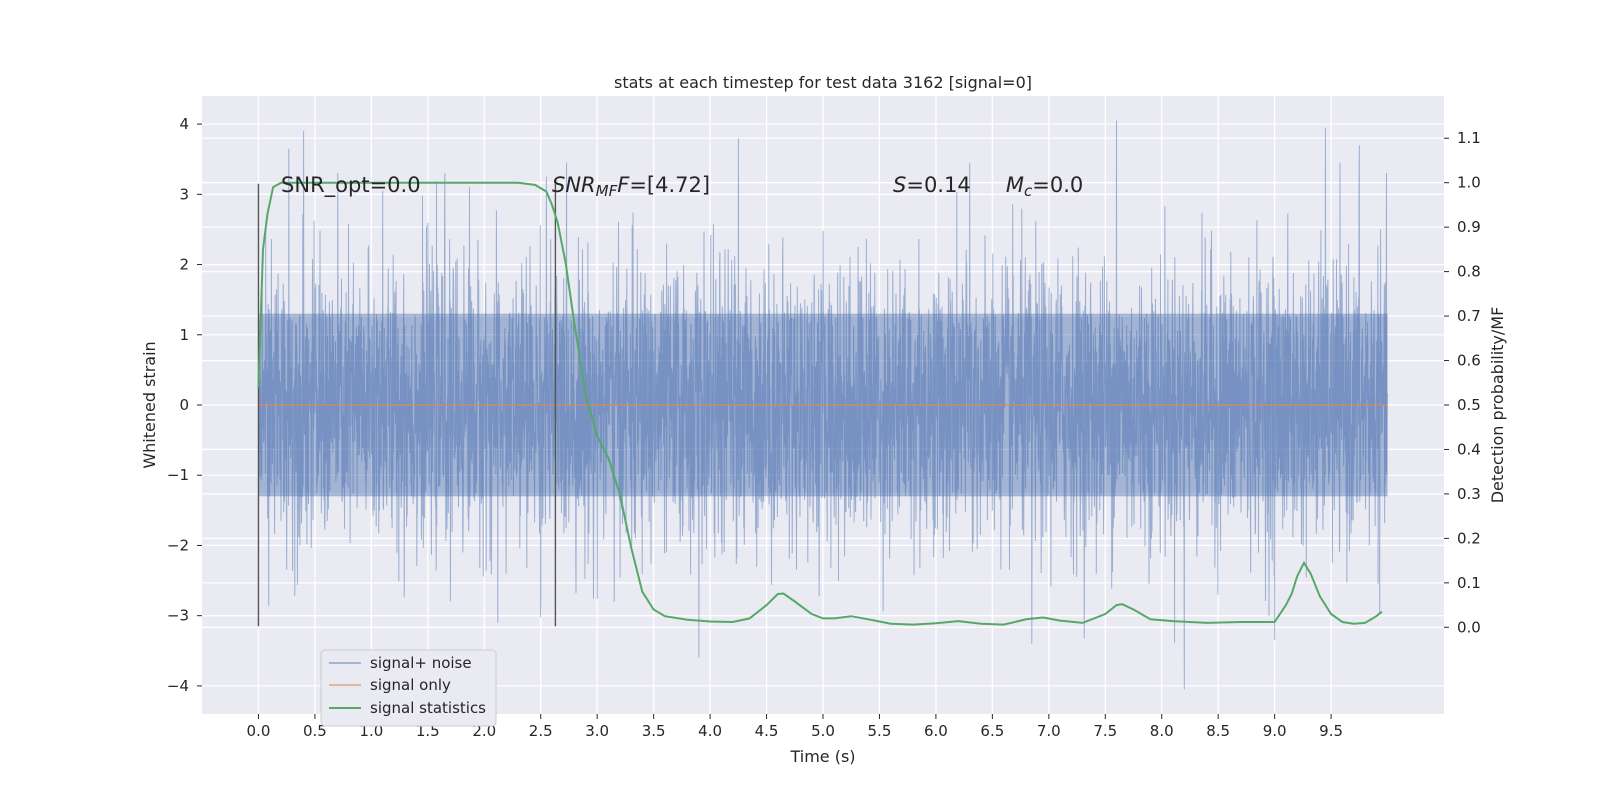 The height and width of the screenshot is (800, 1600). I want to click on x-tick-label: 5.0, so click(823, 731).